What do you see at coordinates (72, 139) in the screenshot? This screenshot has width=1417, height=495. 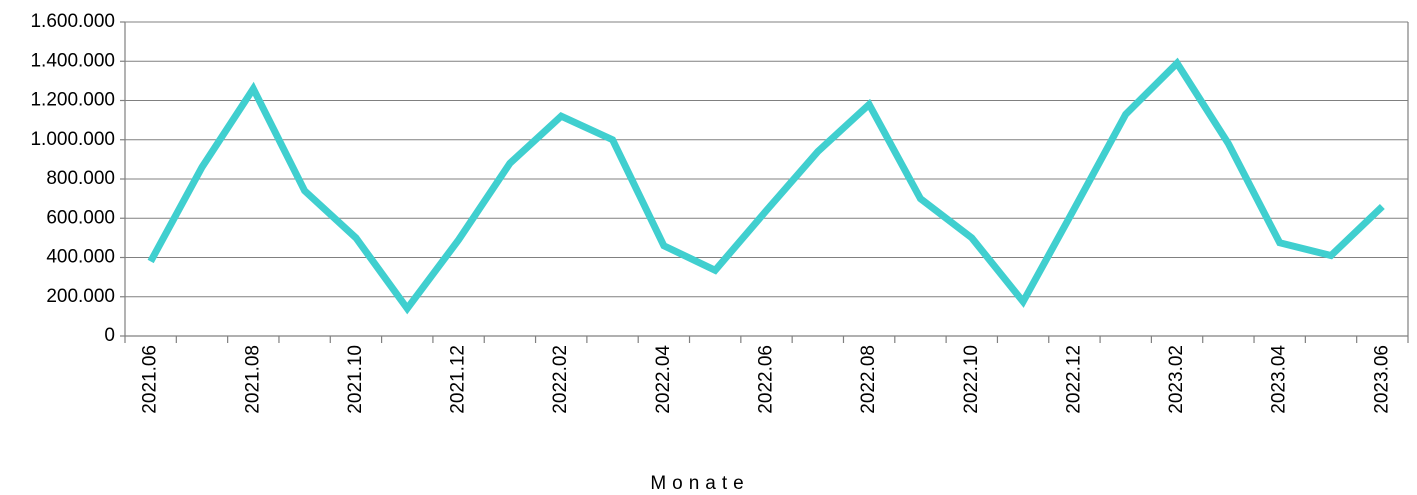 I see `y-tick-label: 1.000.000` at bounding box center [72, 139].